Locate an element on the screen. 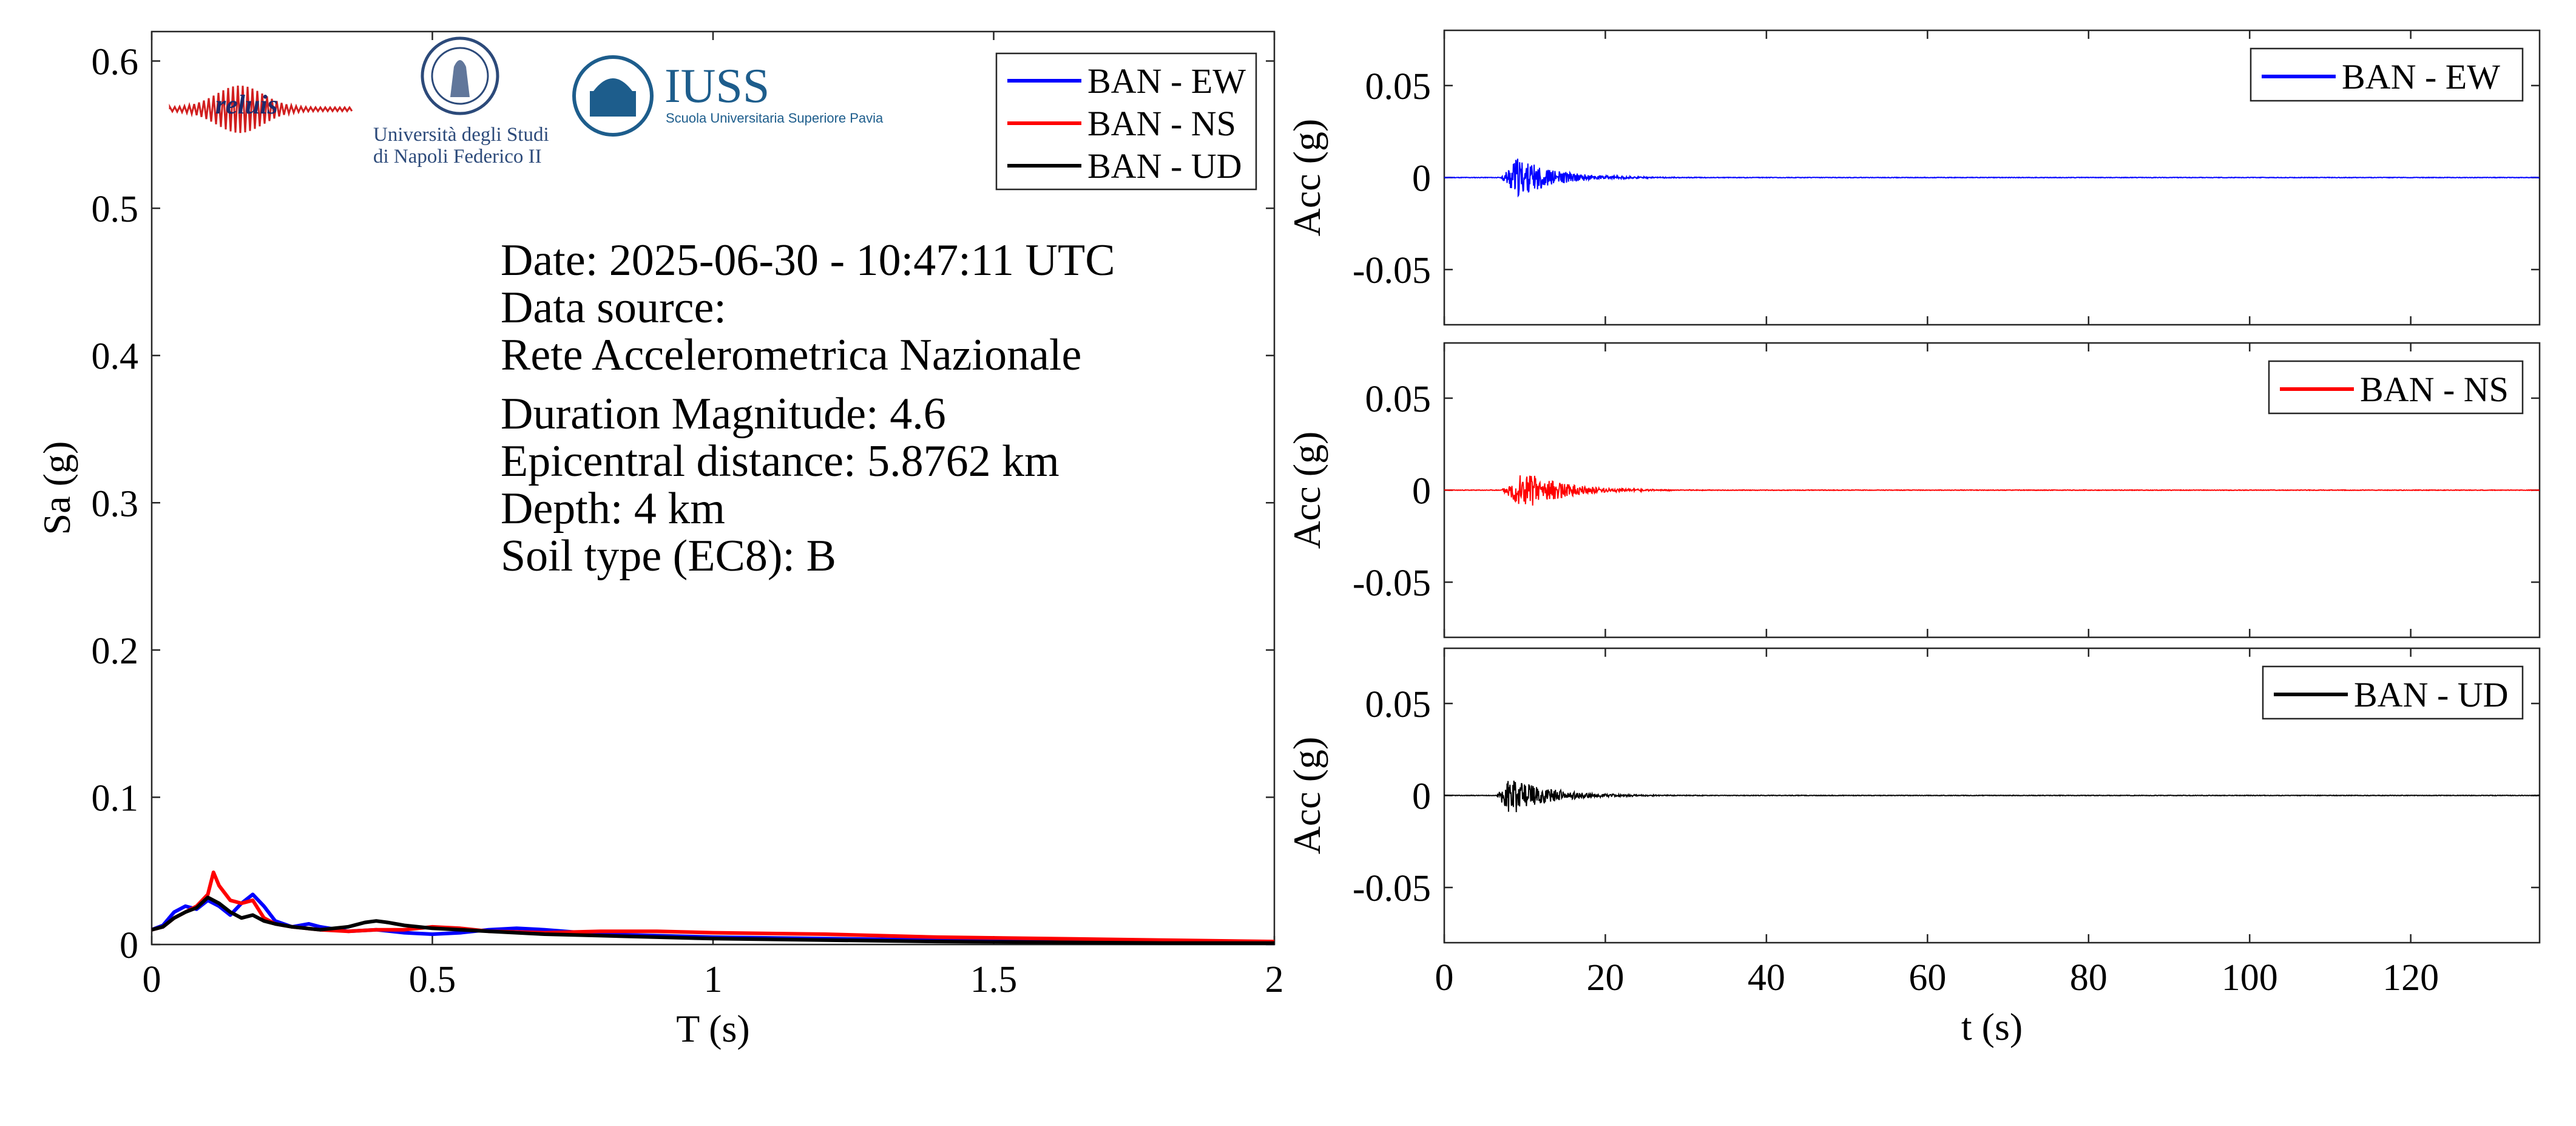 The width and height of the screenshot is (2576, 1126). unina-name-line2: di Napoli Federico II is located at coordinates (457, 157).